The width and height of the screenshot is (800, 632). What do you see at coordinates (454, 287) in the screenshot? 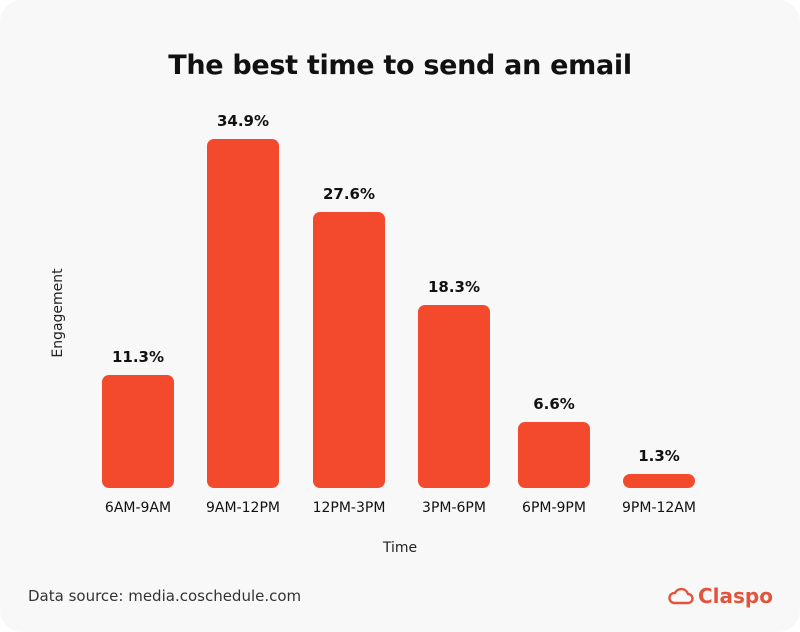
I see `value-label: 18.3%` at bounding box center [454, 287].